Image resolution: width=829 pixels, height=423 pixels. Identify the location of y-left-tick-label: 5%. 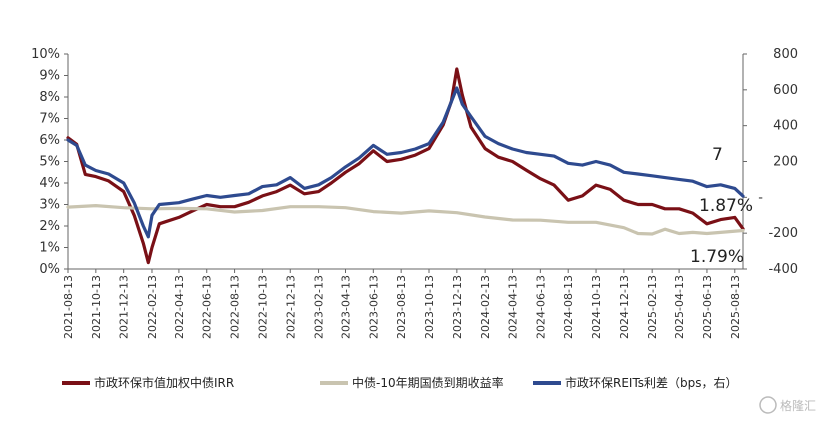
(49, 162).